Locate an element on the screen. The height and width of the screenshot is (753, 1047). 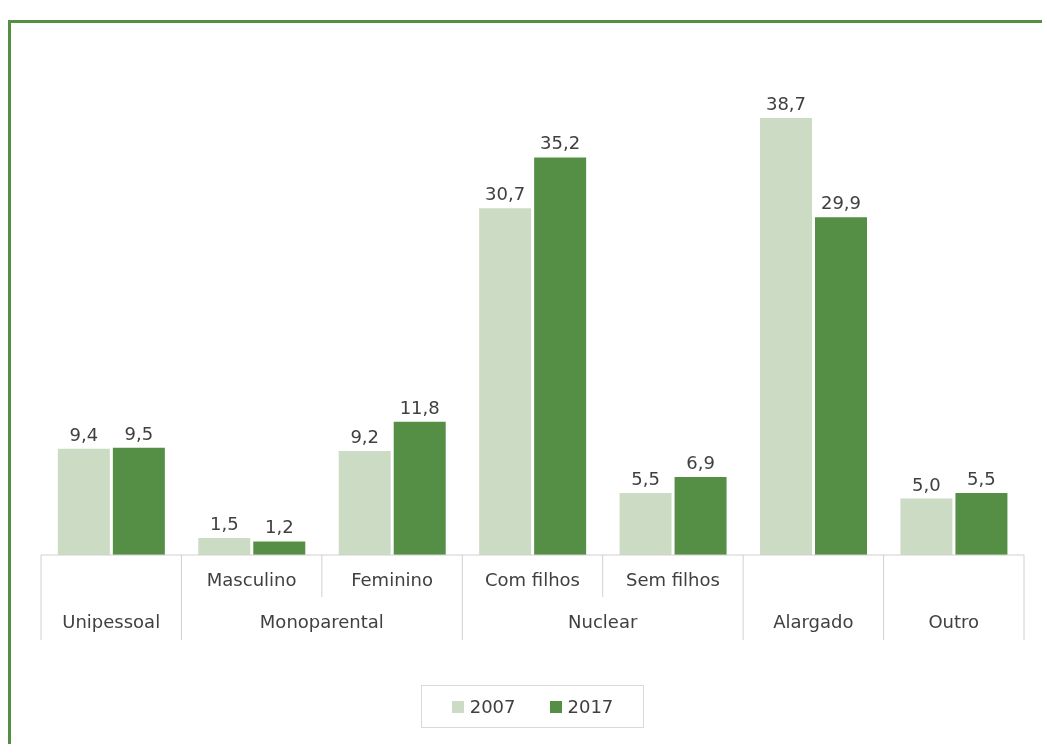
data-label: 38,7 is located at coordinates (786, 103).